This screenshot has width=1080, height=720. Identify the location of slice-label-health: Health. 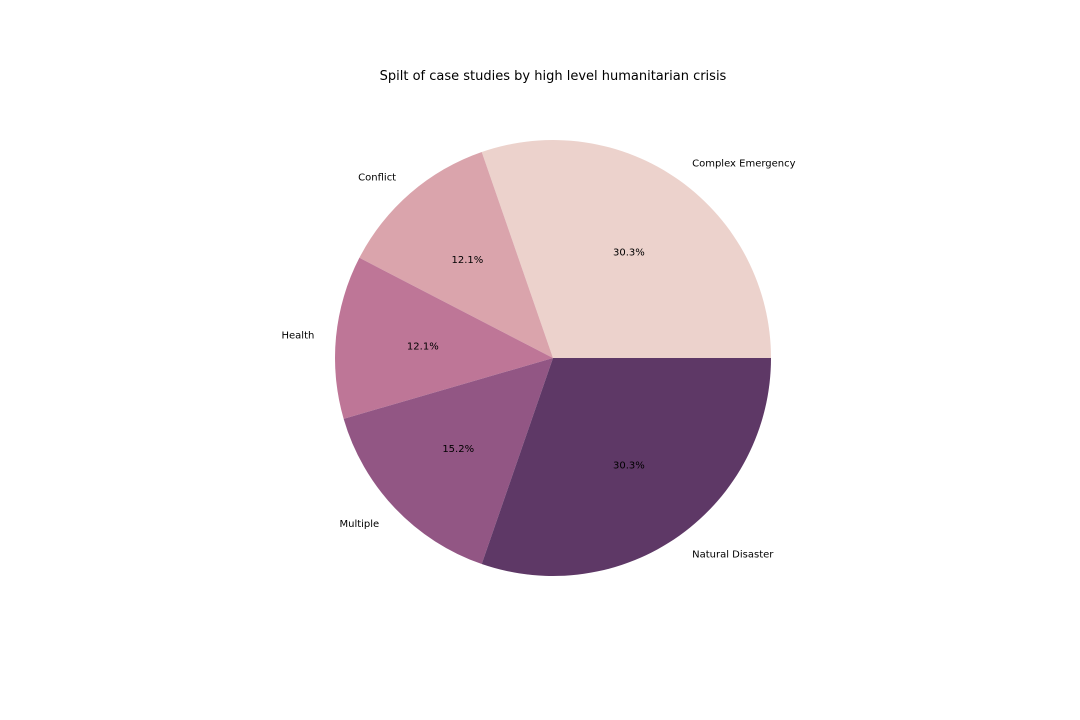
(297, 336).